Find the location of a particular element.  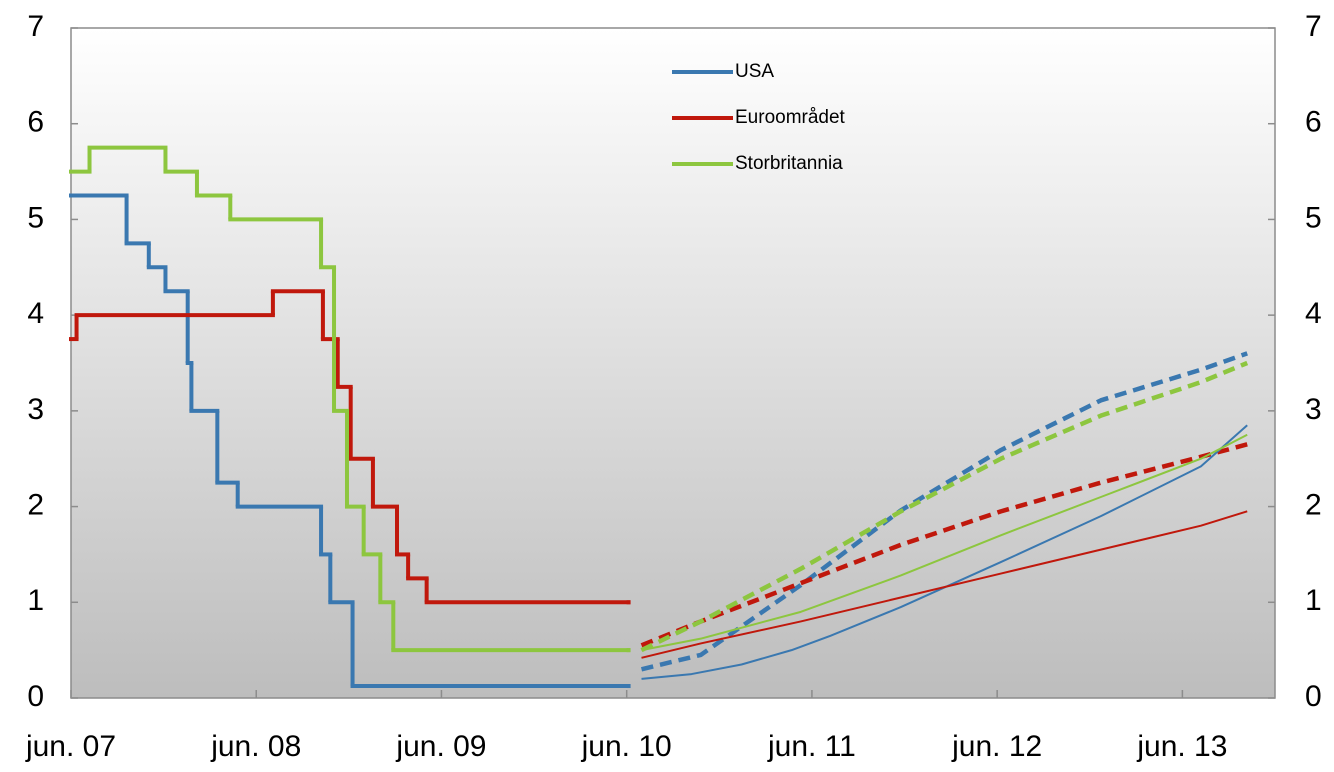

y-tick-label: 4 is located at coordinates (35, 313).